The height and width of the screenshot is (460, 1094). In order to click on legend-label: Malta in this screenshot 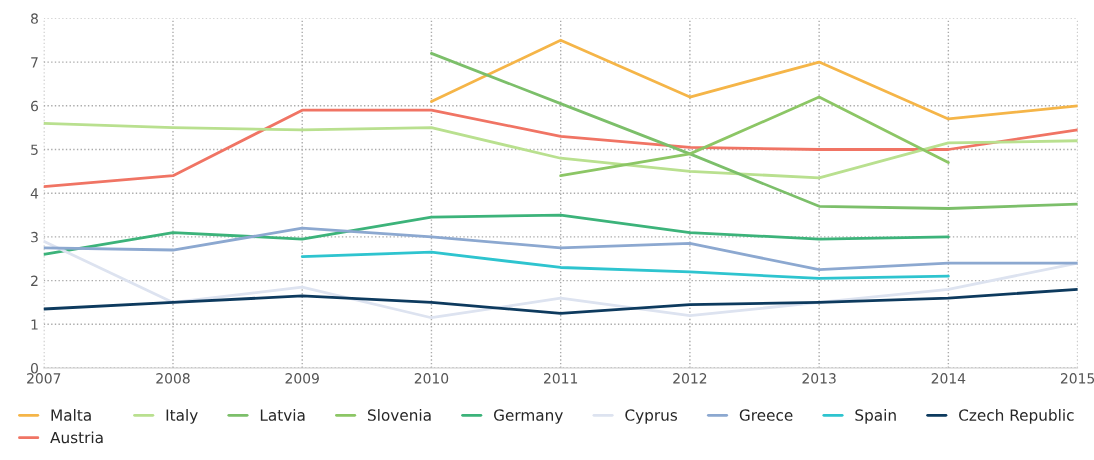, I will do `click(71, 415)`.